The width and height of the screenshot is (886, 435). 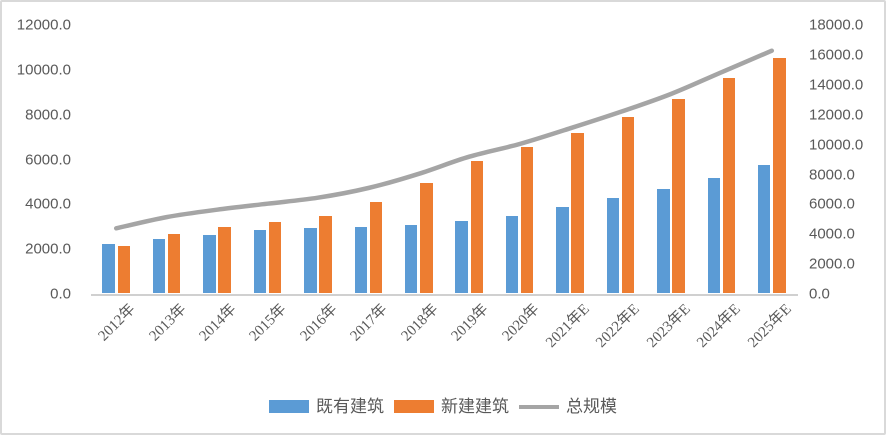 I want to click on legend-item-existing-buildings: 既有建筑, so click(x=326, y=406).